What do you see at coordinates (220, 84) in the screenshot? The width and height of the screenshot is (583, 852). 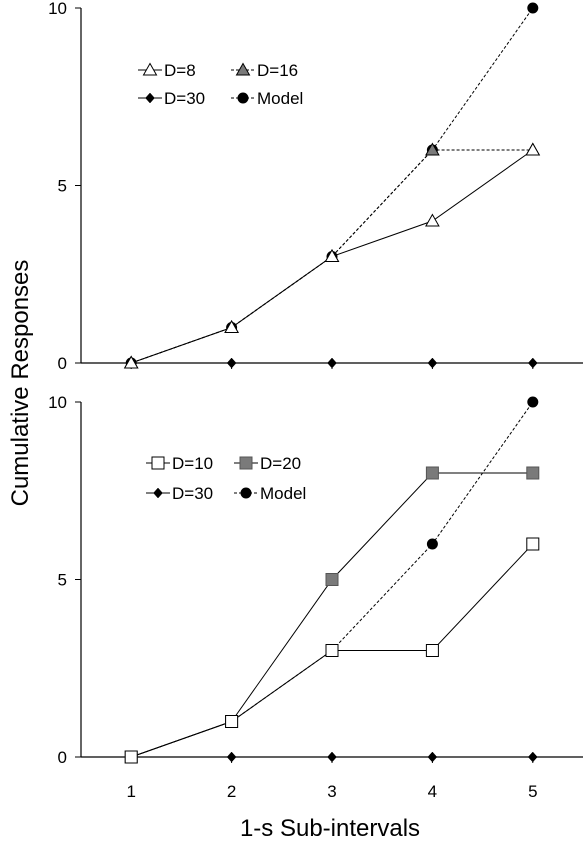 I see `legend-top: D=8 D=16 D=30 Model` at bounding box center [220, 84].